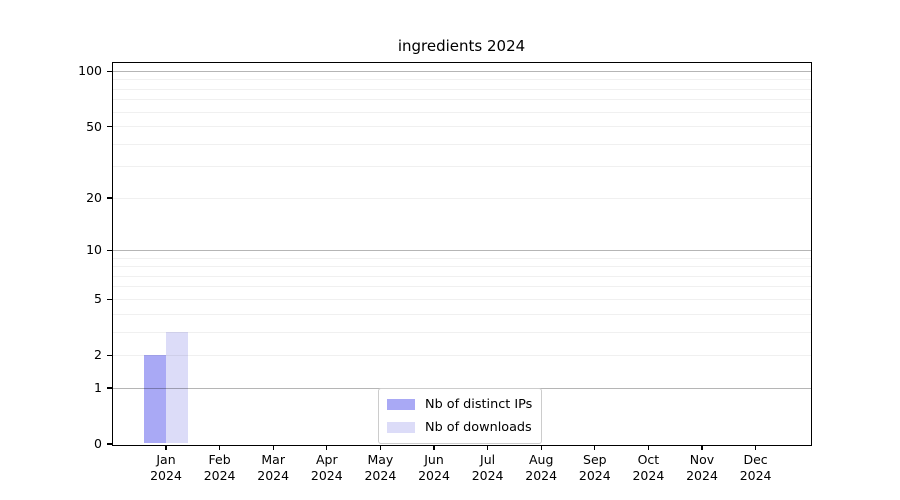 The height and width of the screenshot is (500, 900). Describe the element at coordinates (541, 459) in the screenshot. I see `x-tick-label-month: Aug` at that location.